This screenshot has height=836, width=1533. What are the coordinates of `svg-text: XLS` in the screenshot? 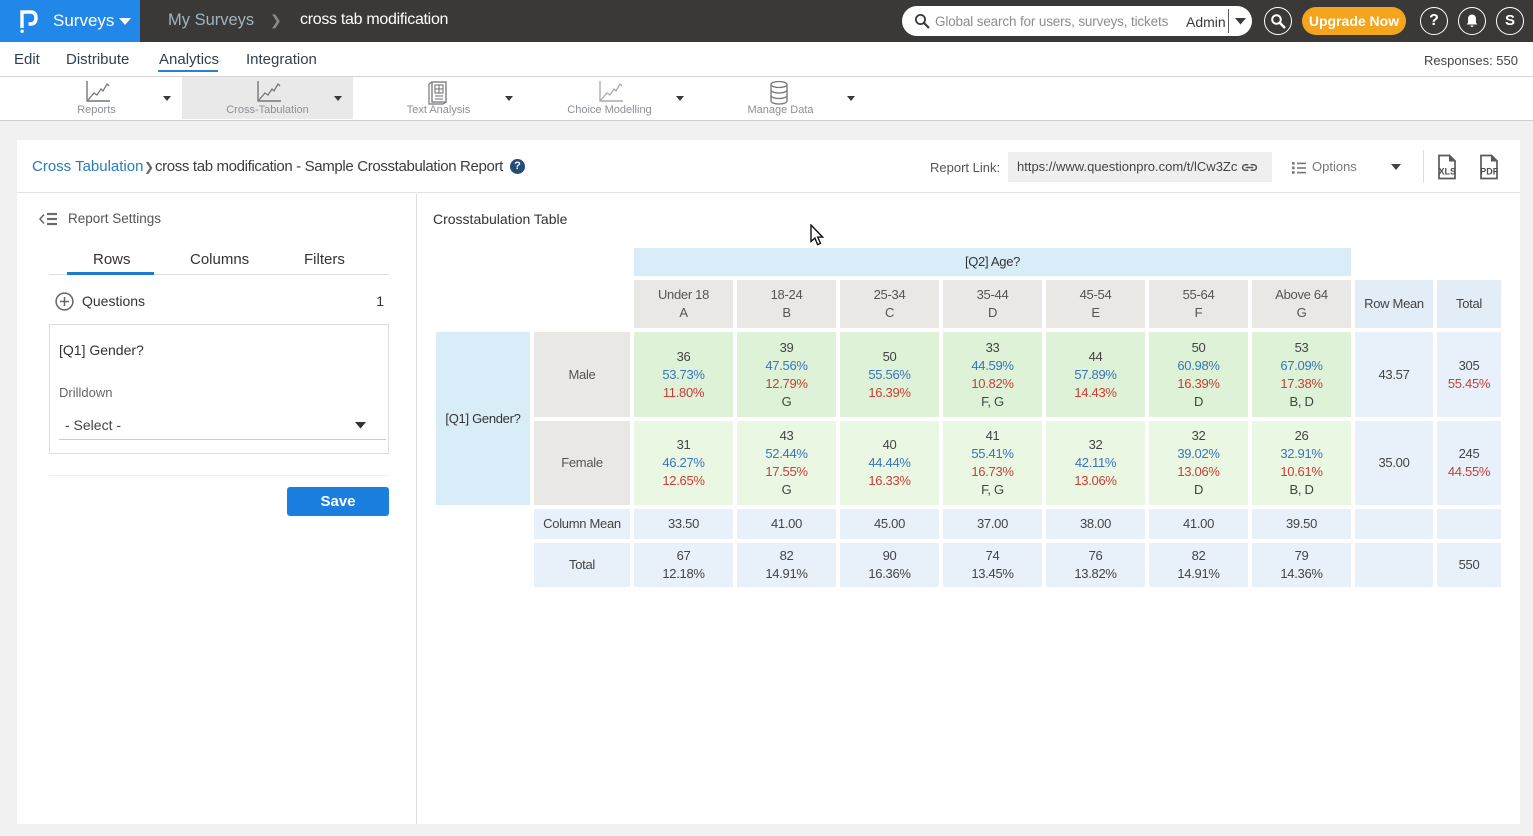 It's located at (1447, 172).